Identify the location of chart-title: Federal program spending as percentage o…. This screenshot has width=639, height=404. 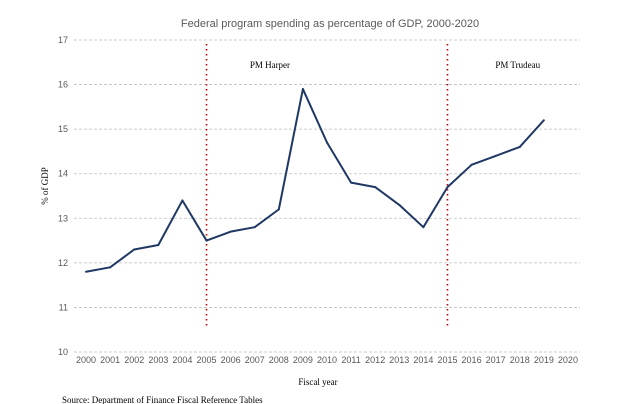
(330, 24).